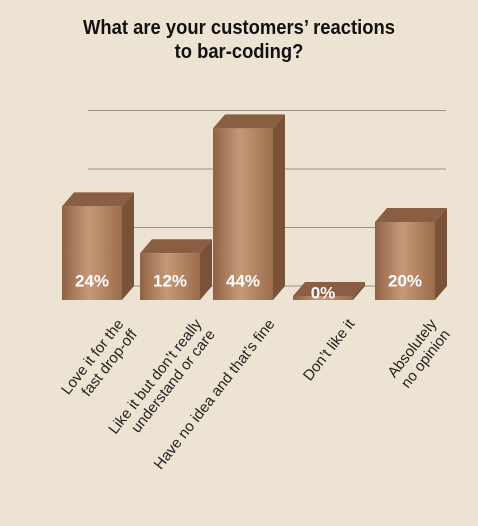 This screenshot has height=526, width=478. What do you see at coordinates (243, 280) in the screenshot?
I see `value-label: 44%` at bounding box center [243, 280].